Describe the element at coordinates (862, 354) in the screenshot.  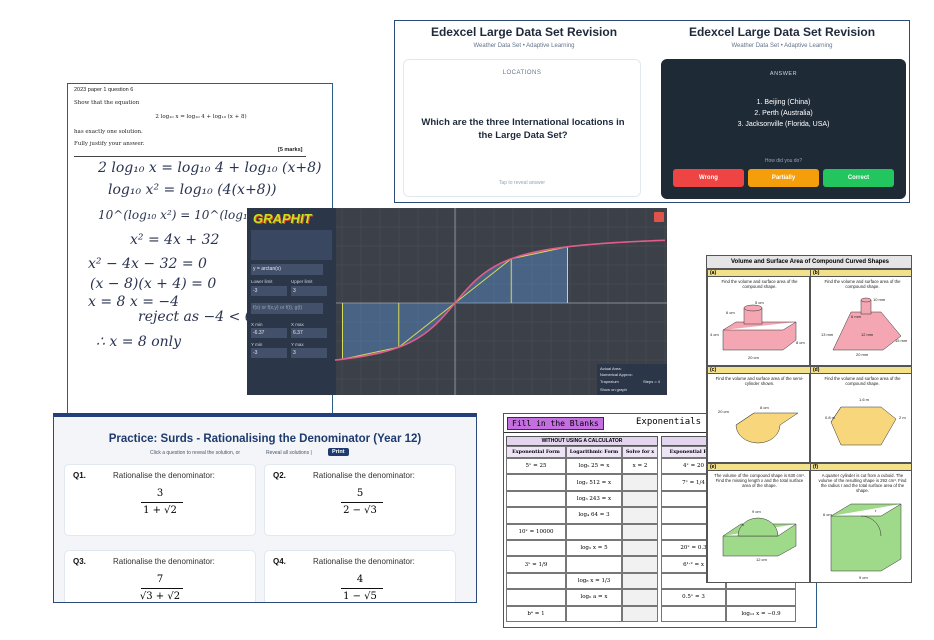
I see `dimension-label: 20 mm` at that location.